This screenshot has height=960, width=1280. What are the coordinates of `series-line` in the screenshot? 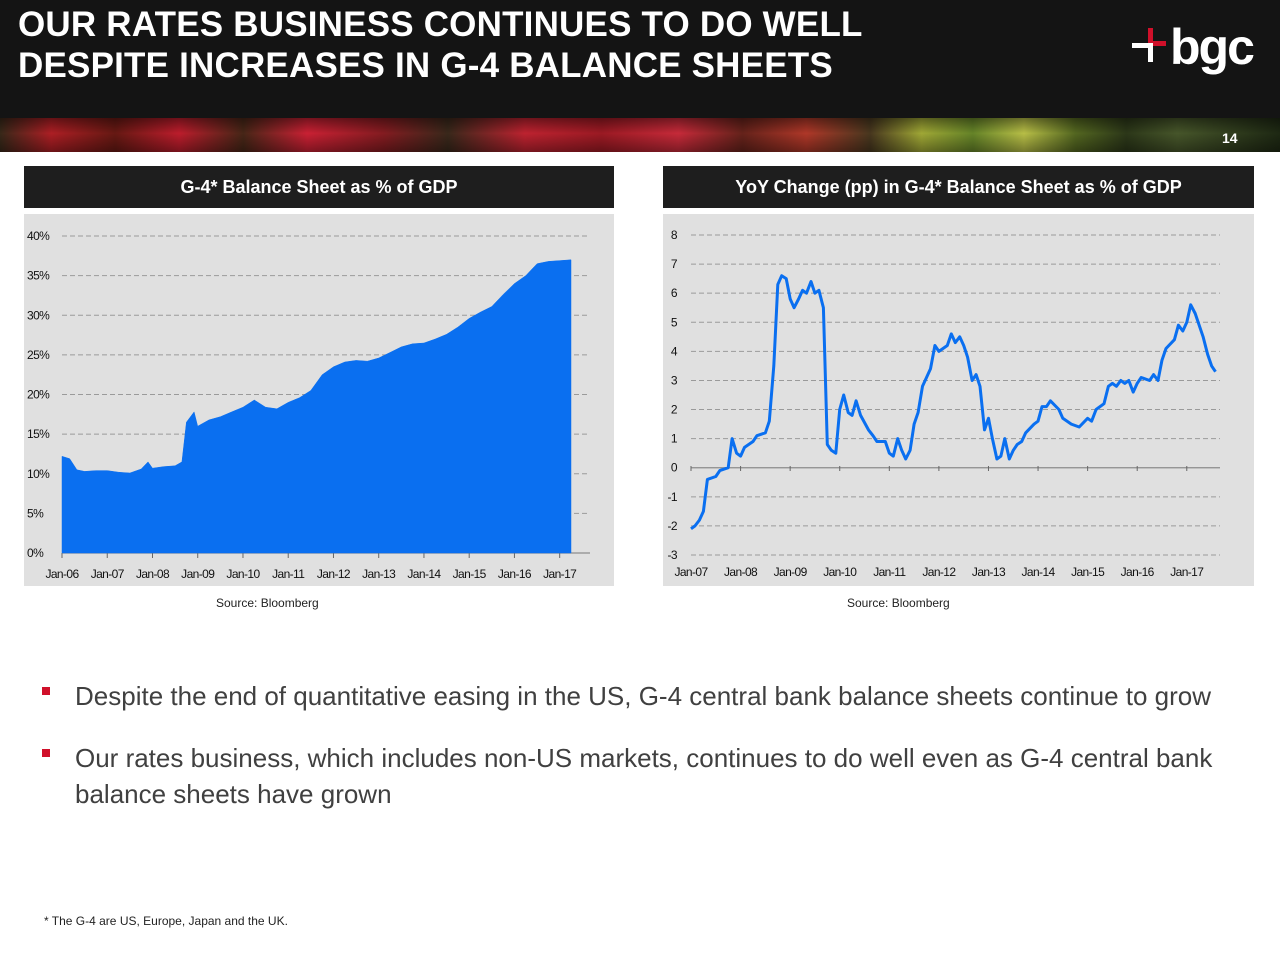 It's located at (953, 402).